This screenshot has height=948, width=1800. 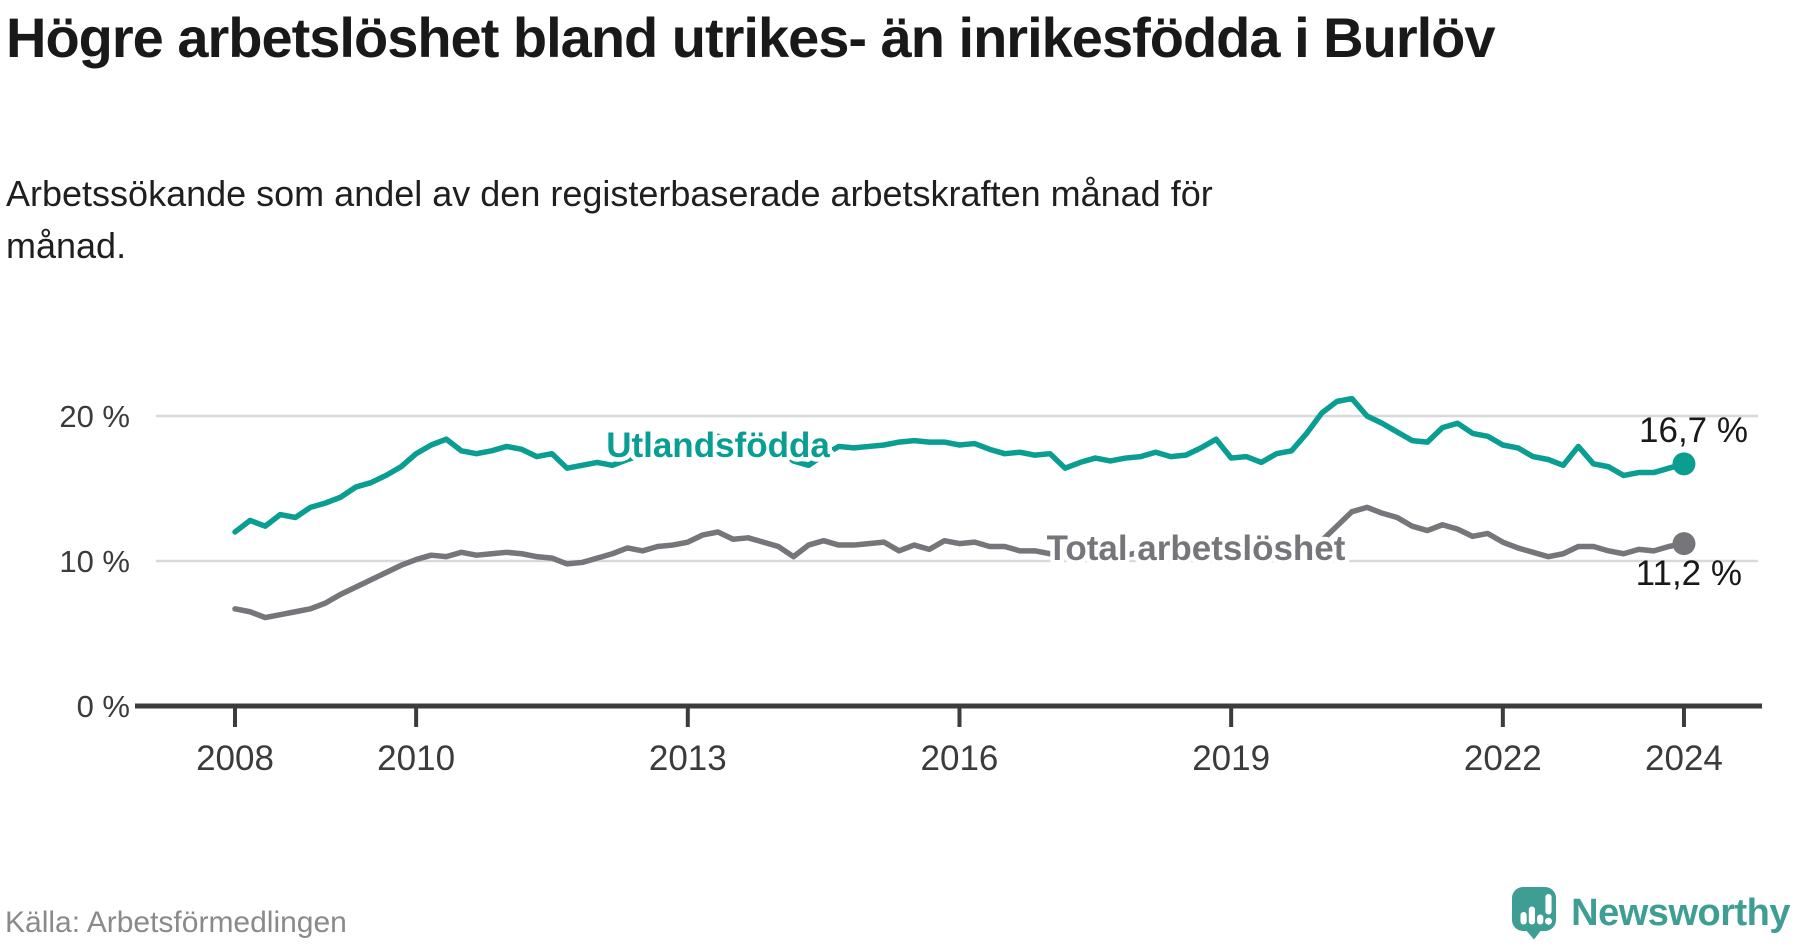 What do you see at coordinates (1534, 913) in the screenshot?
I see `newsworthy-logo-icon` at bounding box center [1534, 913].